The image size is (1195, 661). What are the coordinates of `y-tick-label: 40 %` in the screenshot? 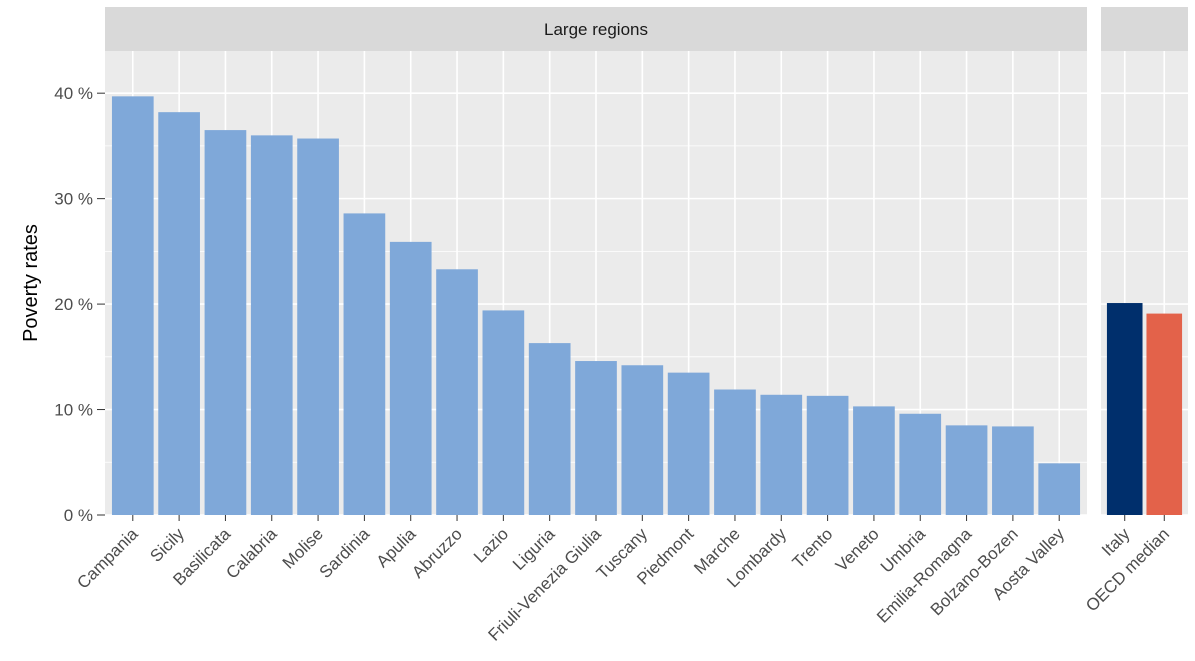 It's located at (73, 93).